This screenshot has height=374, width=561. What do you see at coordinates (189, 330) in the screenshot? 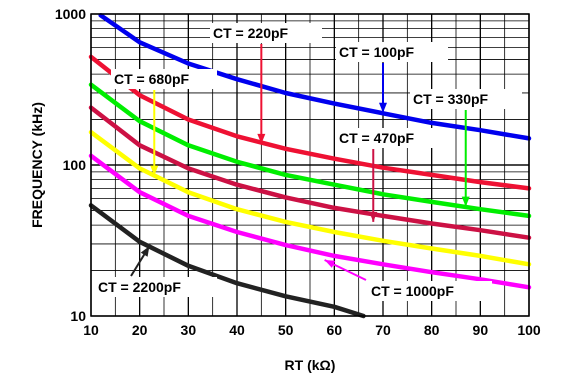
I see `x-tick-label: 30` at bounding box center [189, 330].